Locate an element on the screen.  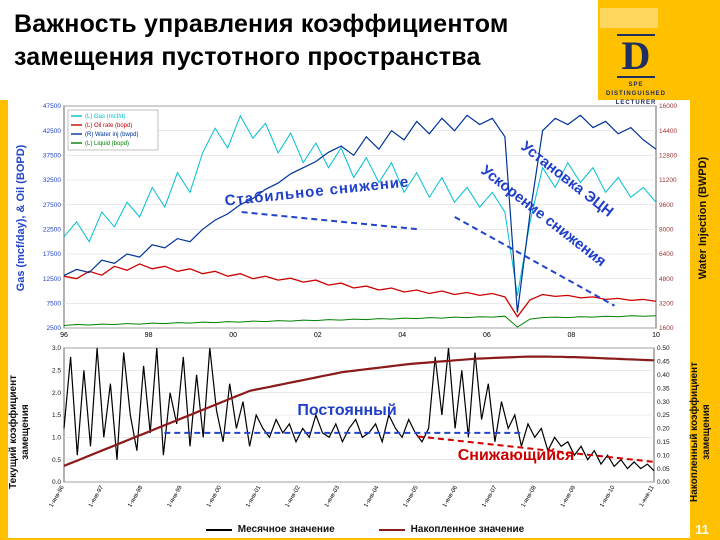
svg-text: 1-янв-96 is located at coordinates (57, 496).